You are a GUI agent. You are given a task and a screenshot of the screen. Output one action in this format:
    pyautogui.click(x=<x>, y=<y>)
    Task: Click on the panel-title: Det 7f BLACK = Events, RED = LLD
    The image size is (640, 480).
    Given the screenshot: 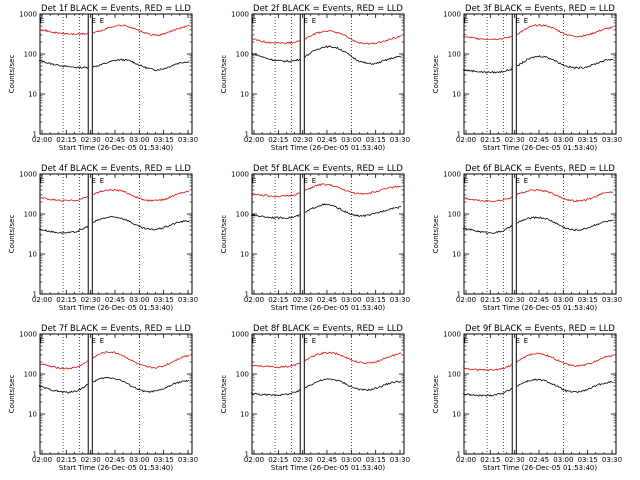 What is the action you would take?
    pyautogui.click(x=116, y=329)
    